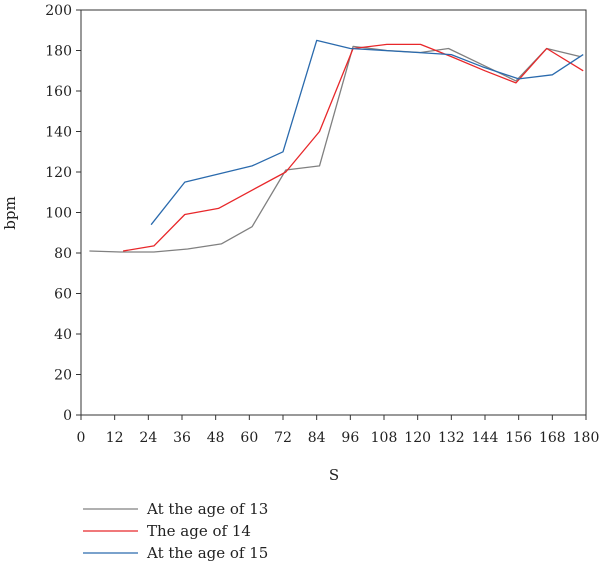 The height and width of the screenshot is (566, 600). What do you see at coordinates (58, 133) in the screenshot?
I see `y-tick-label: 140` at bounding box center [58, 133].